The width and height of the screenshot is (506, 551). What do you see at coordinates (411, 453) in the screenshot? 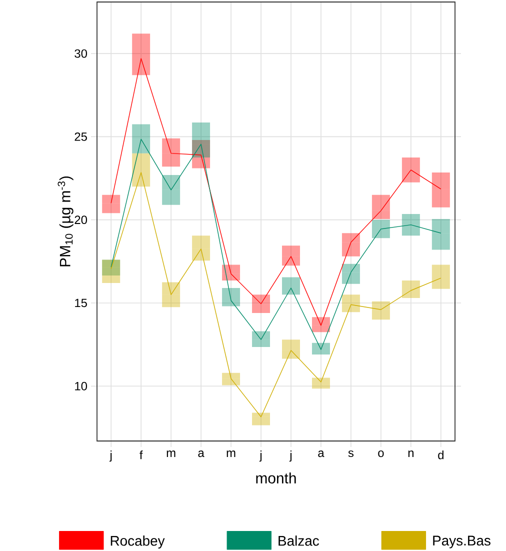
I see `x-tick-label: n` at bounding box center [411, 453].